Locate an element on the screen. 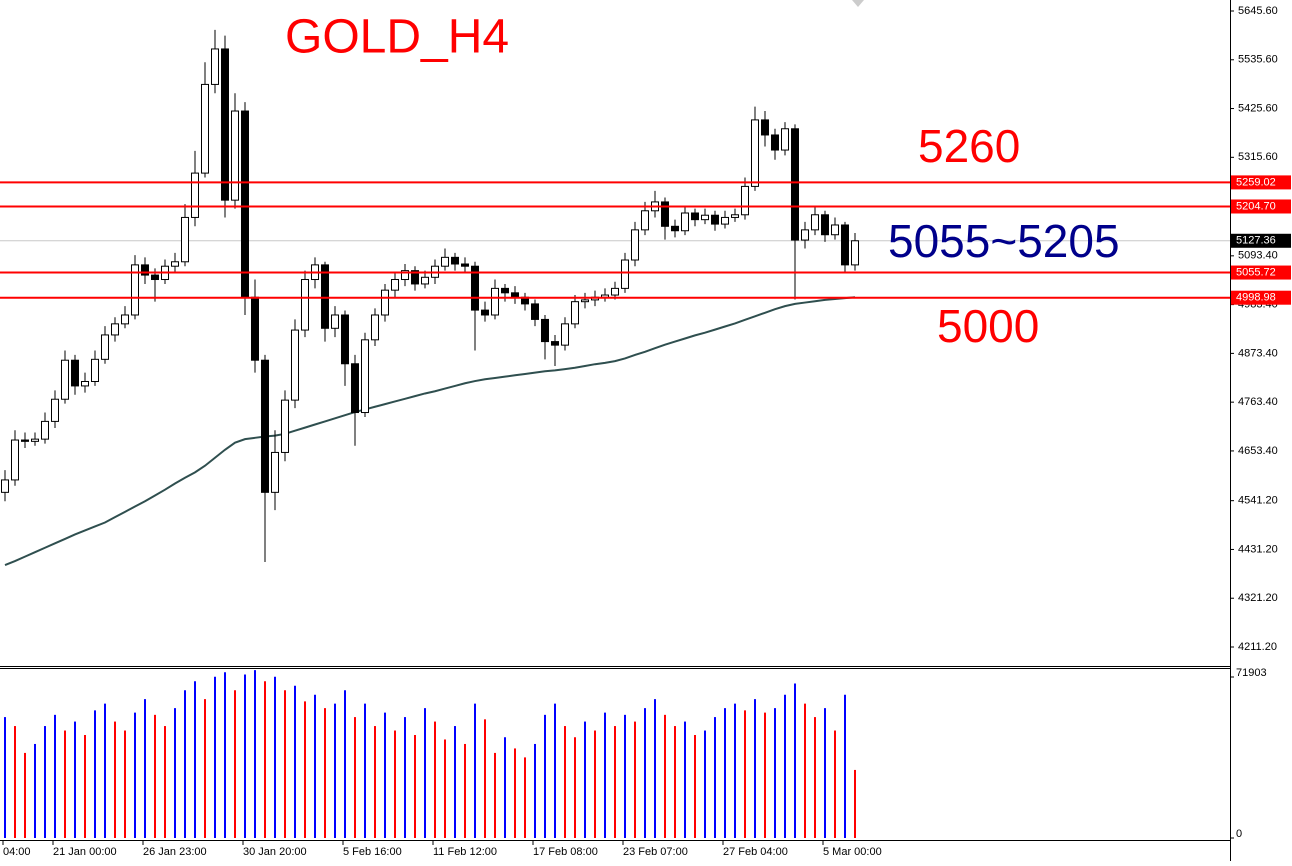  annotation: 5000 is located at coordinates (988, 326).